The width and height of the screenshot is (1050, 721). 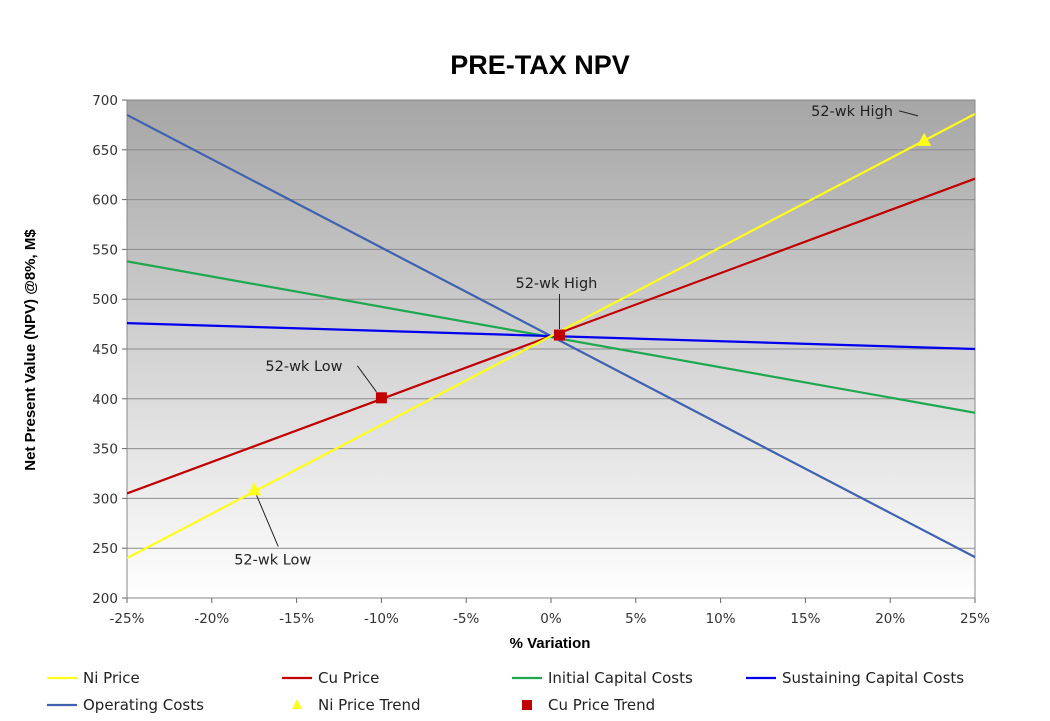 I want to click on legend-label-cu-price: Cu Price, so click(x=348, y=678).